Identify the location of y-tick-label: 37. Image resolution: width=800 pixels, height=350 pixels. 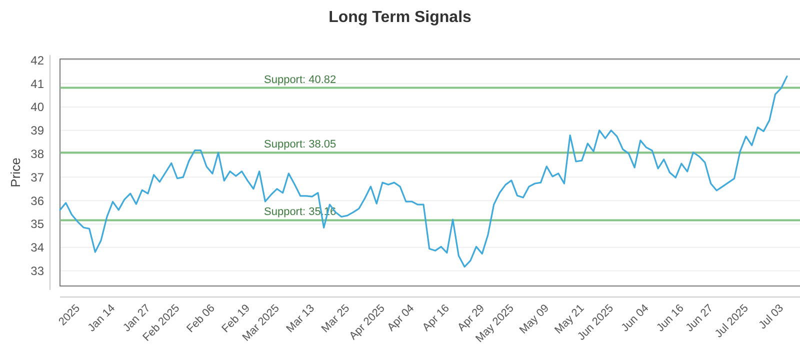
(37, 177).